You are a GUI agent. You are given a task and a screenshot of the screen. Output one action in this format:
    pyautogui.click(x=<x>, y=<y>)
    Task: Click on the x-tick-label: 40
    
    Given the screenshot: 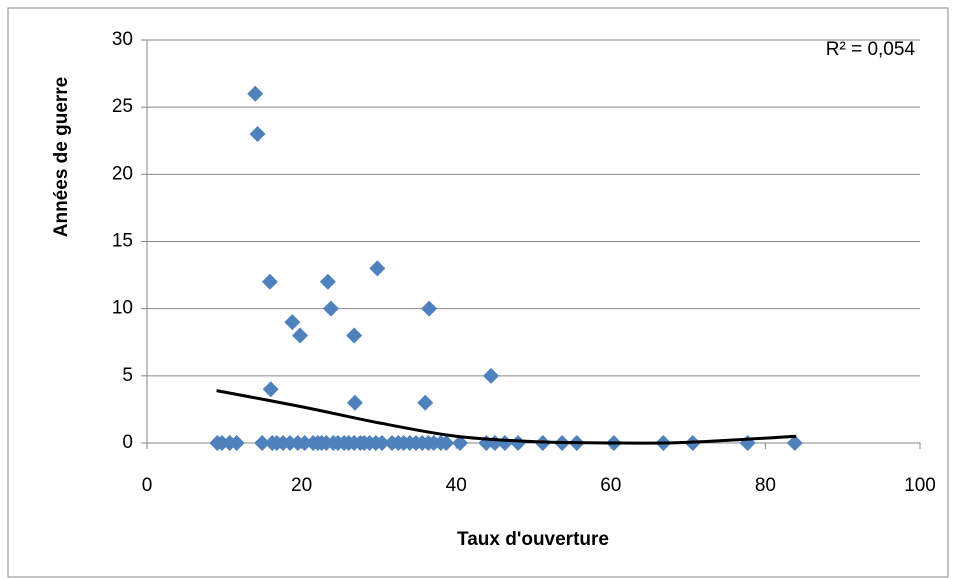 What is the action you would take?
    pyautogui.click(x=456, y=485)
    